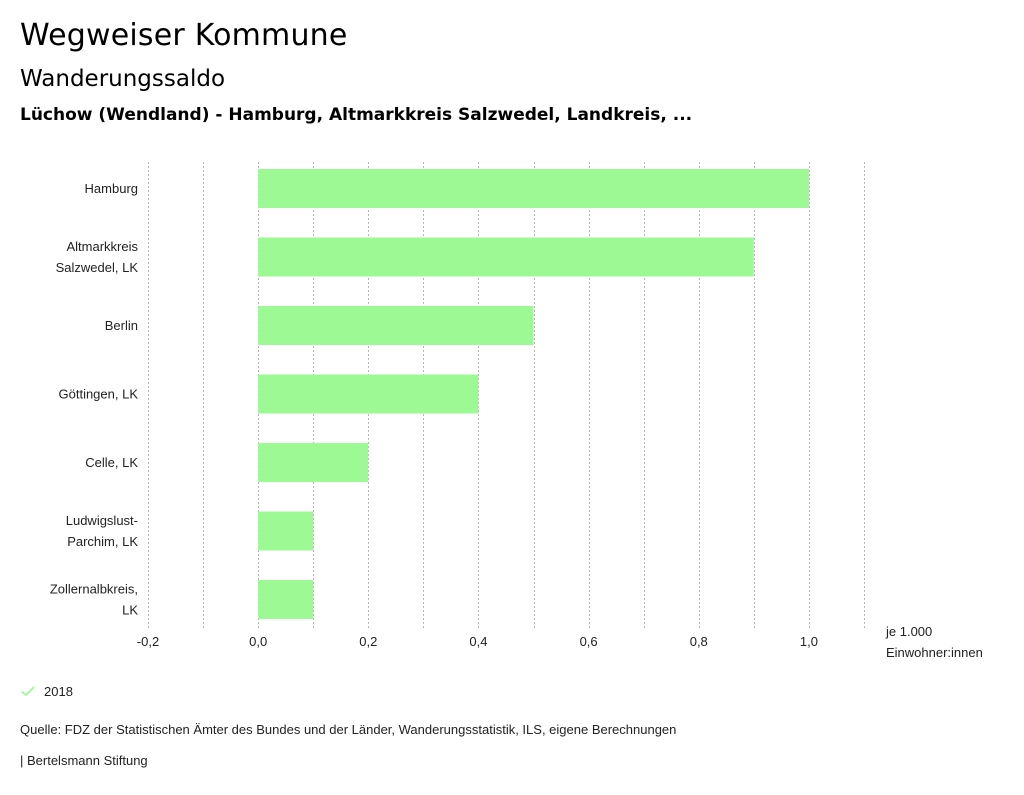 This screenshot has width=1024, height=795. What do you see at coordinates (148, 641) in the screenshot?
I see `x-tick-label: -0,2` at bounding box center [148, 641].